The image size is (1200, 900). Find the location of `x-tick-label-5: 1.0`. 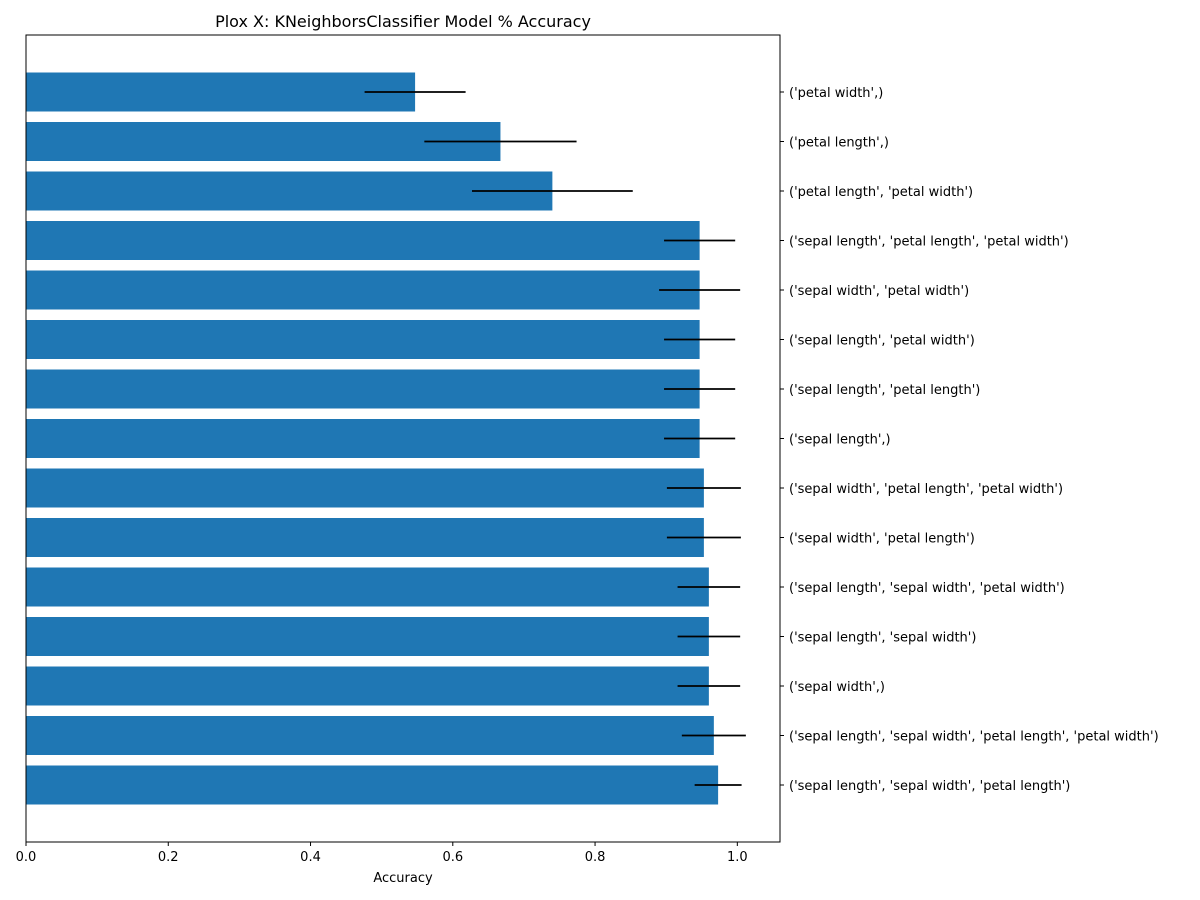

x-tick-label-5: 1.0 is located at coordinates (737, 857).